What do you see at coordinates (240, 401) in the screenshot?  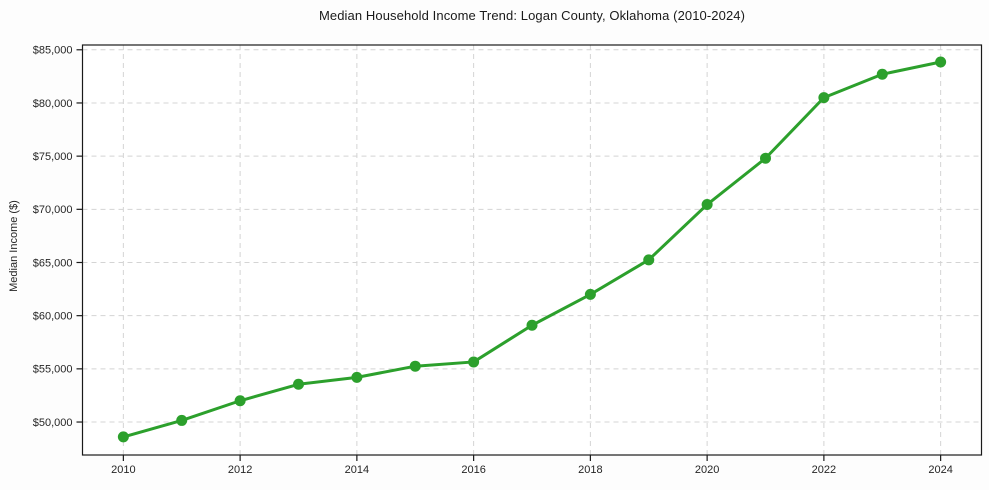 I see `data-point-2012` at bounding box center [240, 401].